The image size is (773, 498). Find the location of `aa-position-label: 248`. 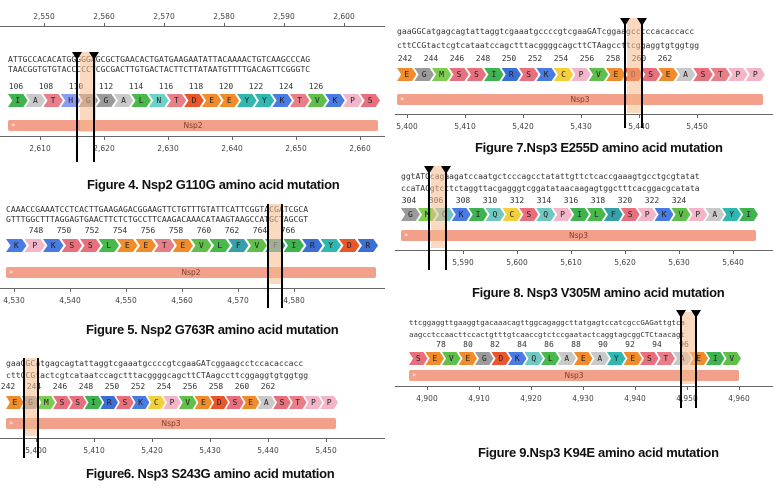

aa-position-label: 248 is located at coordinates (483, 58).